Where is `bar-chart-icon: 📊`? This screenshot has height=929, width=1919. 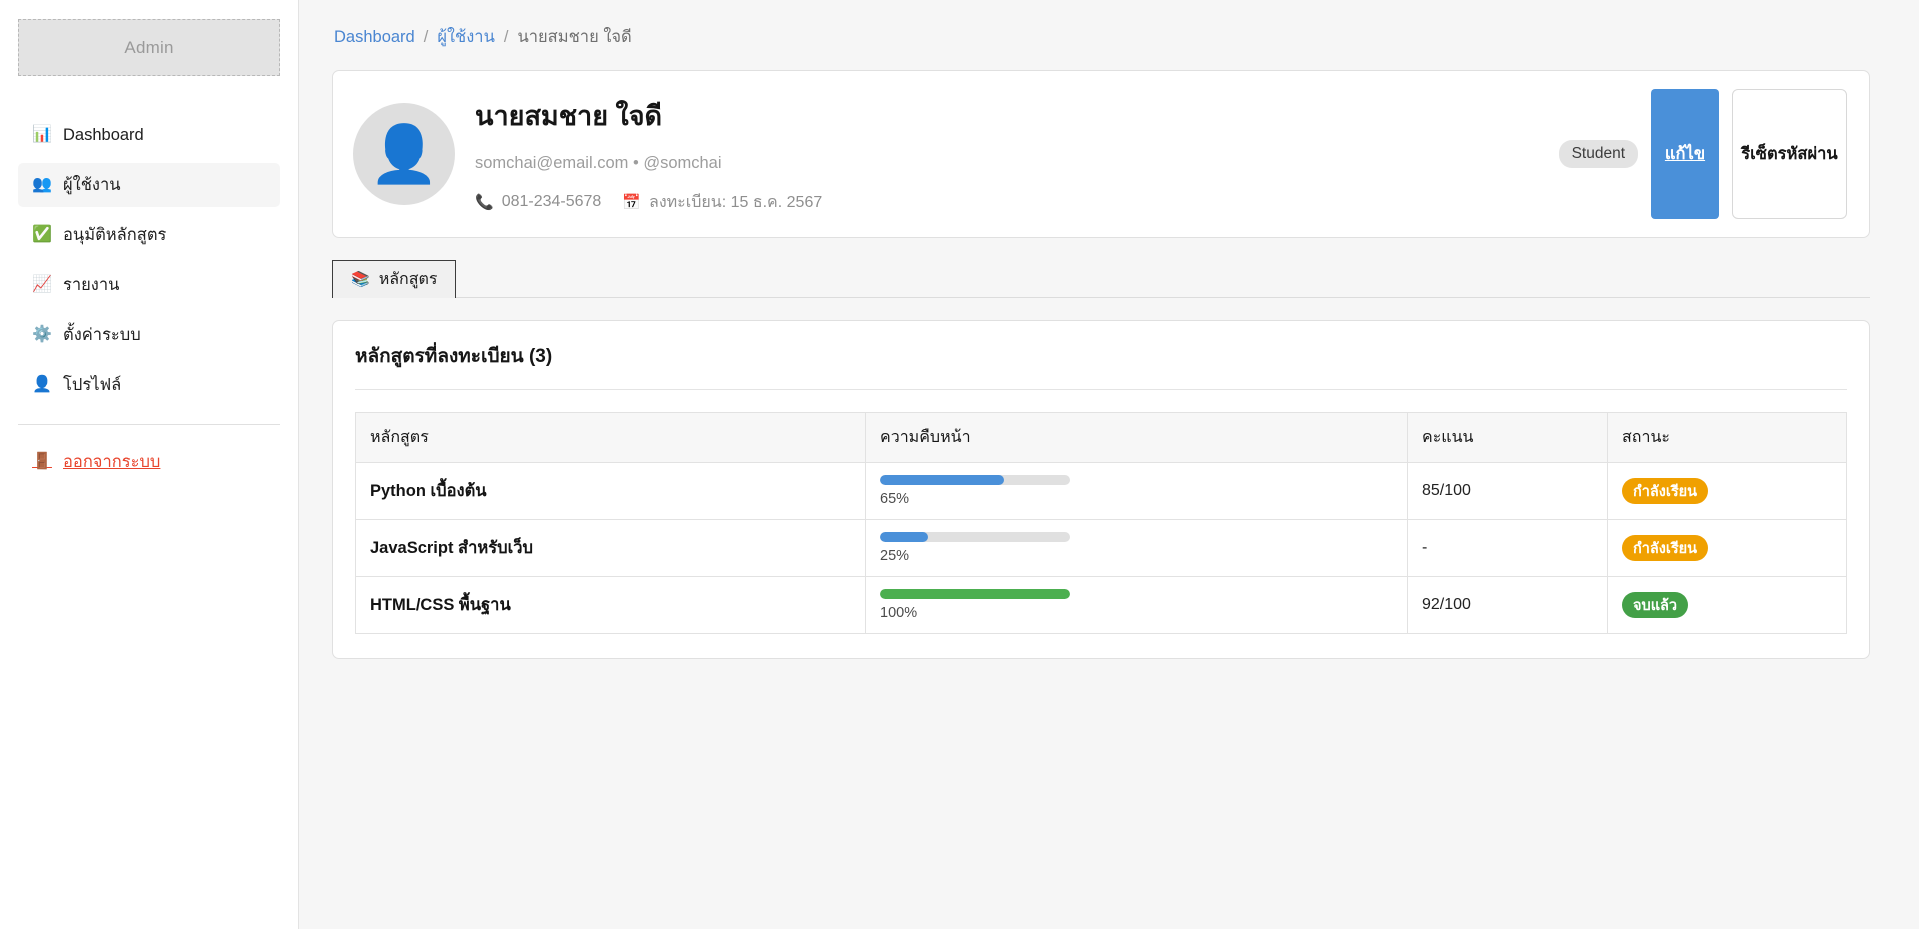 bar-chart-icon: 📊 is located at coordinates (42, 134).